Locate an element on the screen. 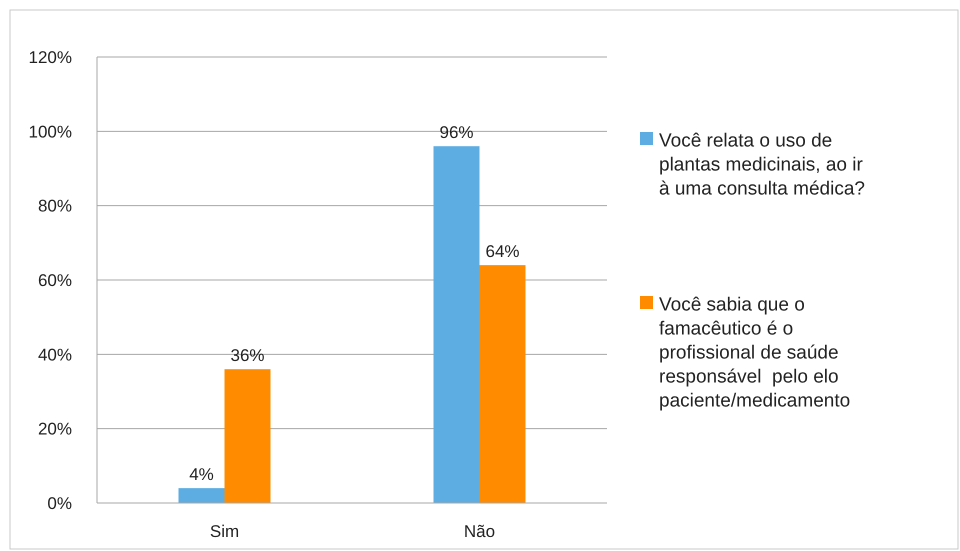 Image resolution: width=960 pixels, height=551 pixels. data-label: 96% is located at coordinates (456, 132).